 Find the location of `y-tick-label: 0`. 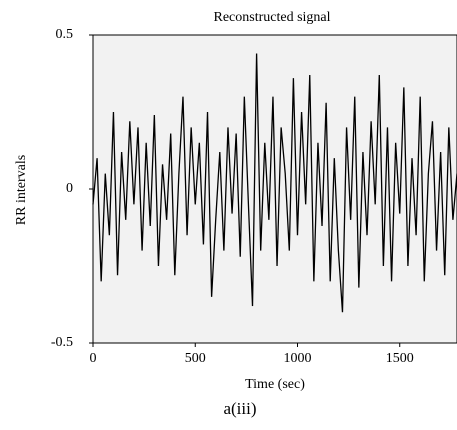

y-tick-label: 0 is located at coordinates (69, 188).